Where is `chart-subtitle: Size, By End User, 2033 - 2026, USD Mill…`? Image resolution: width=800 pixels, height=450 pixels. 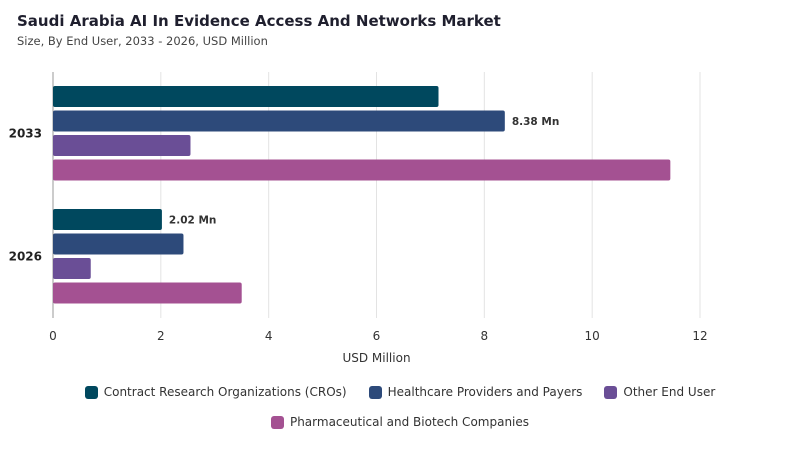 chart-subtitle: Size, By End User, 2033 - 2026, USD Mill… is located at coordinates (142, 41).